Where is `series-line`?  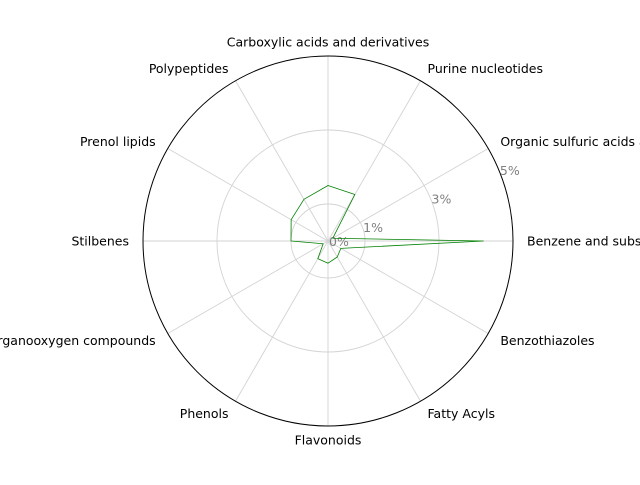 series-line is located at coordinates (387, 224).